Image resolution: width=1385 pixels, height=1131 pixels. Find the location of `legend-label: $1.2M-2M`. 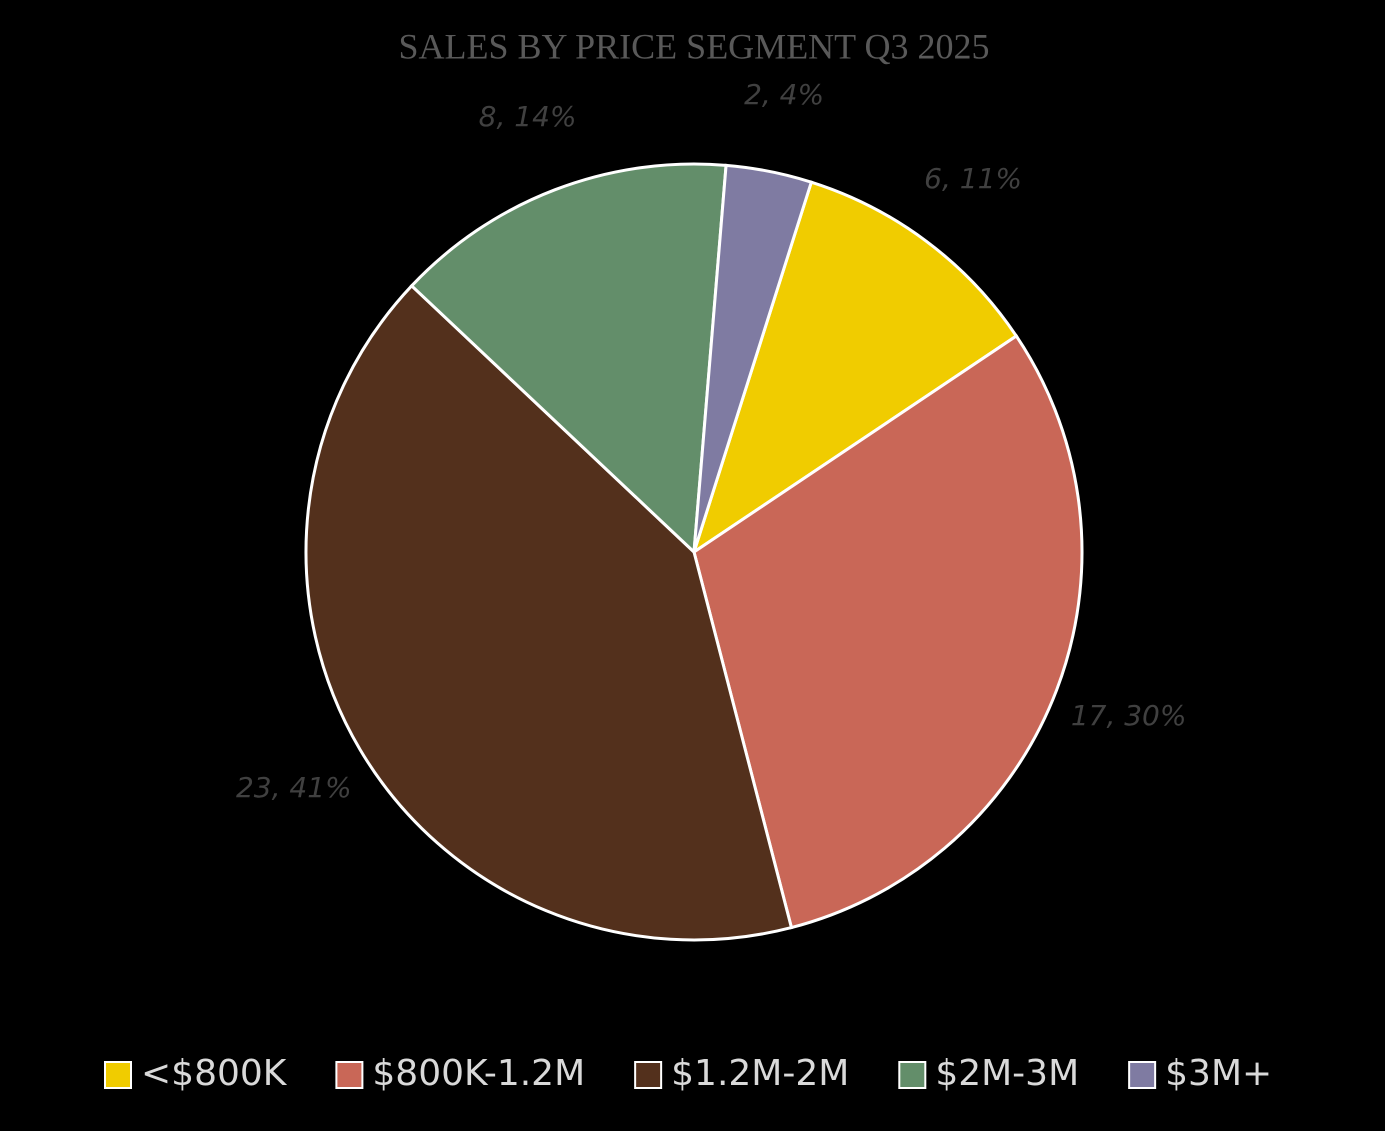

legend-label: $1.2M-2M is located at coordinates (760, 1073).